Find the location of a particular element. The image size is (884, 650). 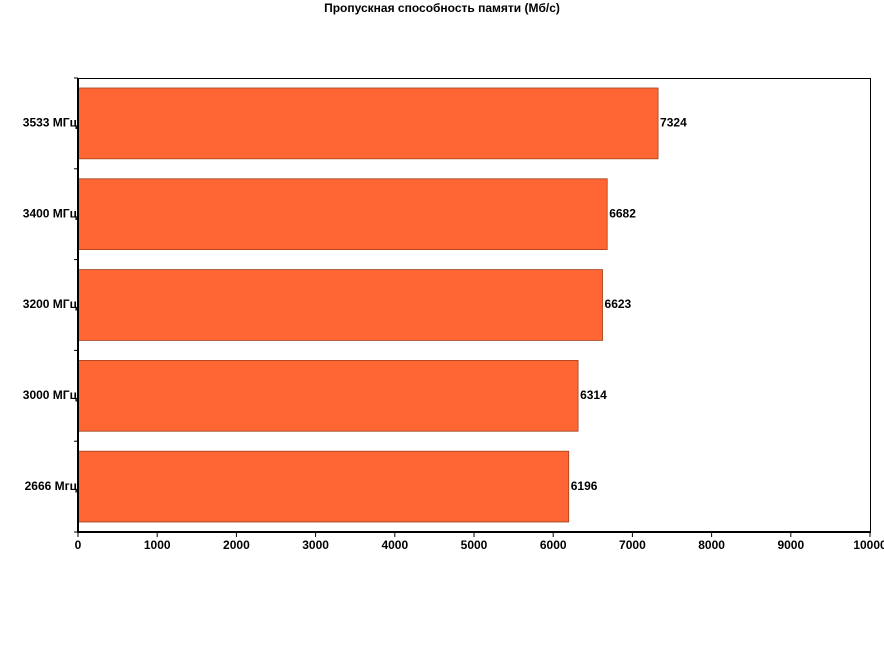

value-label: 6314 is located at coordinates (593, 395).